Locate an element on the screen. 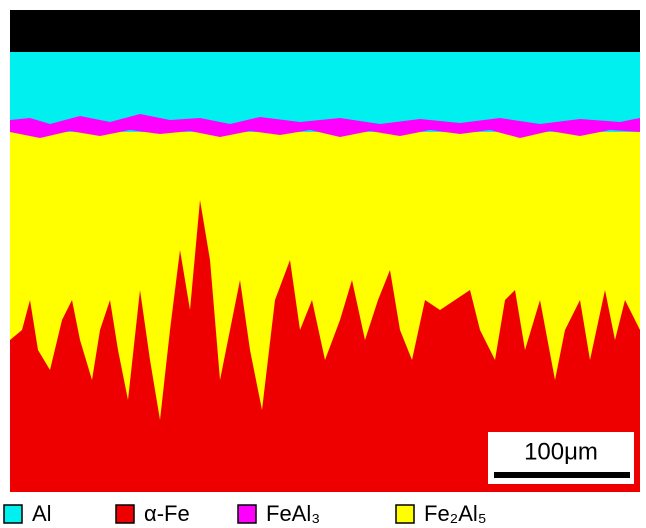 The height and width of the screenshot is (528, 646). scale-bar-line is located at coordinates (562, 475).